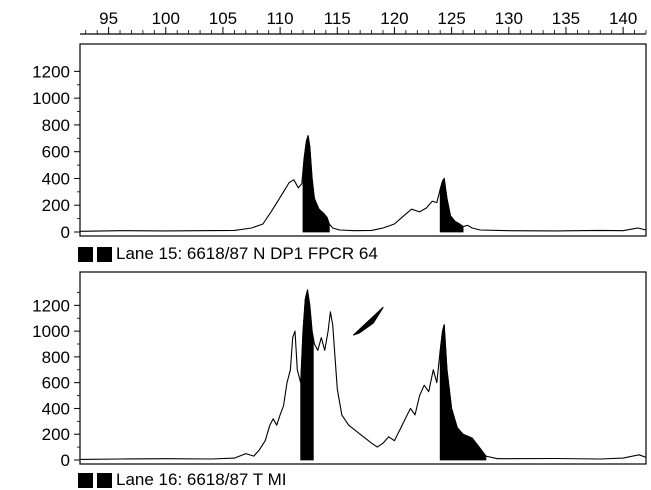 The image size is (651, 490). Describe the element at coordinates (201, 479) in the screenshot. I see `lane16-label-text: Lane 16: 6618/87 T MI` at that location.